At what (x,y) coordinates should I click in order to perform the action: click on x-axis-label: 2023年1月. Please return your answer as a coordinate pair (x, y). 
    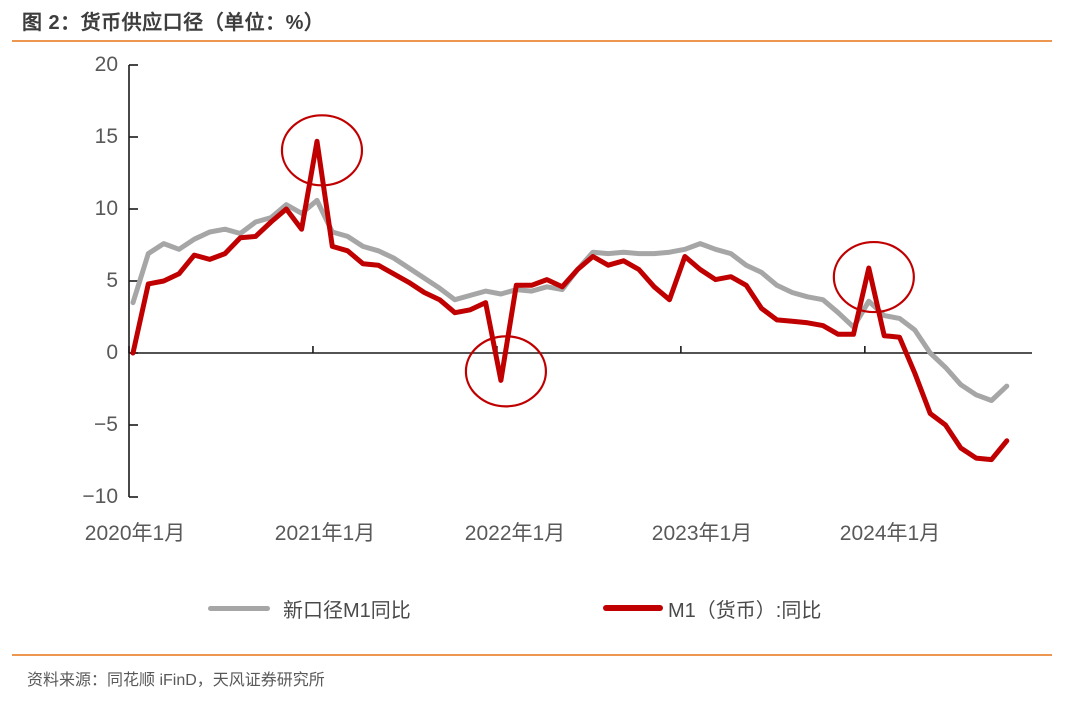
    Looking at the image, I should click on (702, 533).